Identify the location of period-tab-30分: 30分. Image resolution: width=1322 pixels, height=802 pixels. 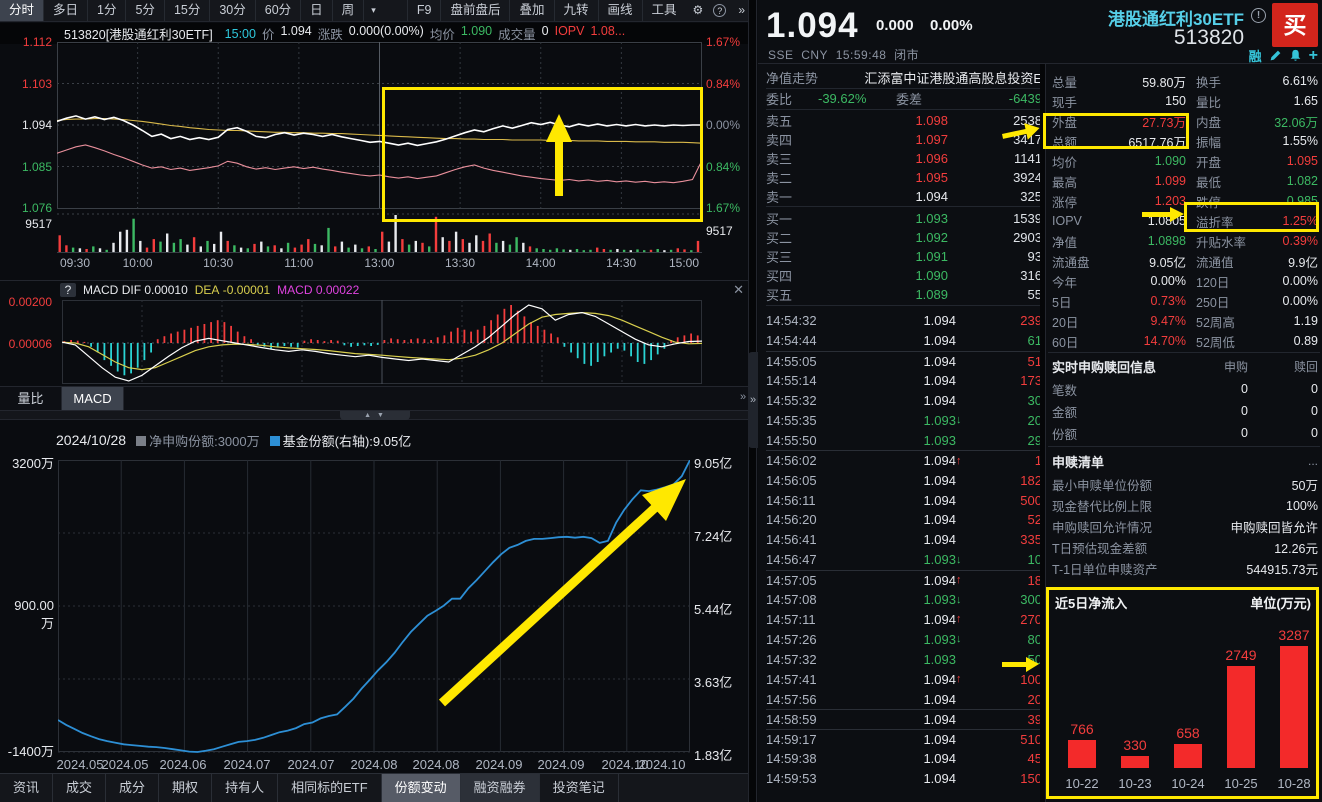
(233, 10).